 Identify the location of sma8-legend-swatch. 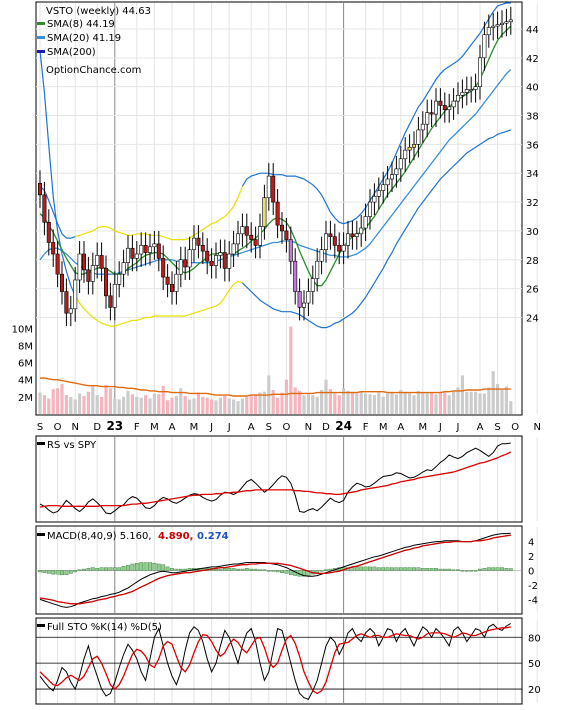
(41, 23).